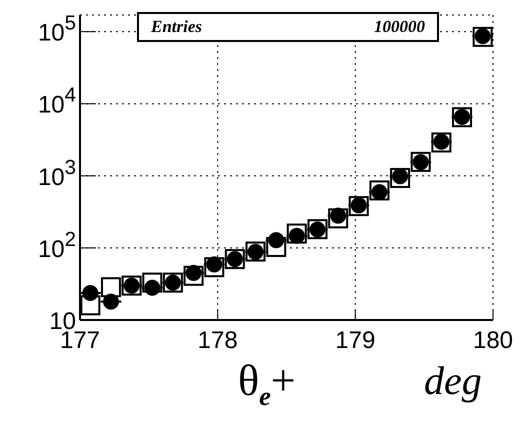  What do you see at coordinates (399, 27) in the screenshot?
I see `annotation: 100000` at bounding box center [399, 27].